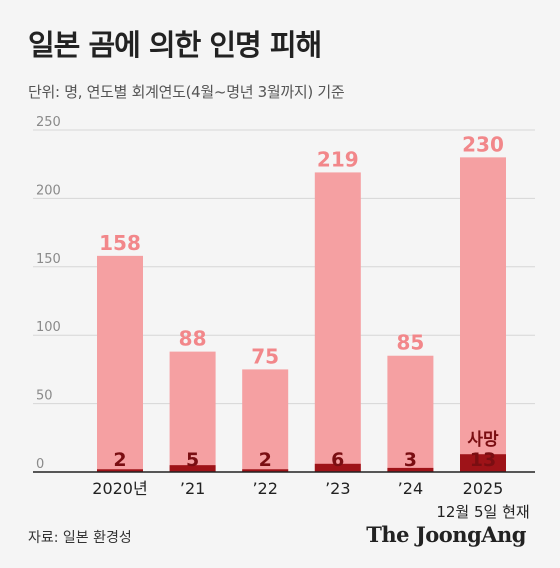 Image resolution: width=560 pixels, height=568 pixels. I want to click on total-value-label: 158, so click(120, 243).